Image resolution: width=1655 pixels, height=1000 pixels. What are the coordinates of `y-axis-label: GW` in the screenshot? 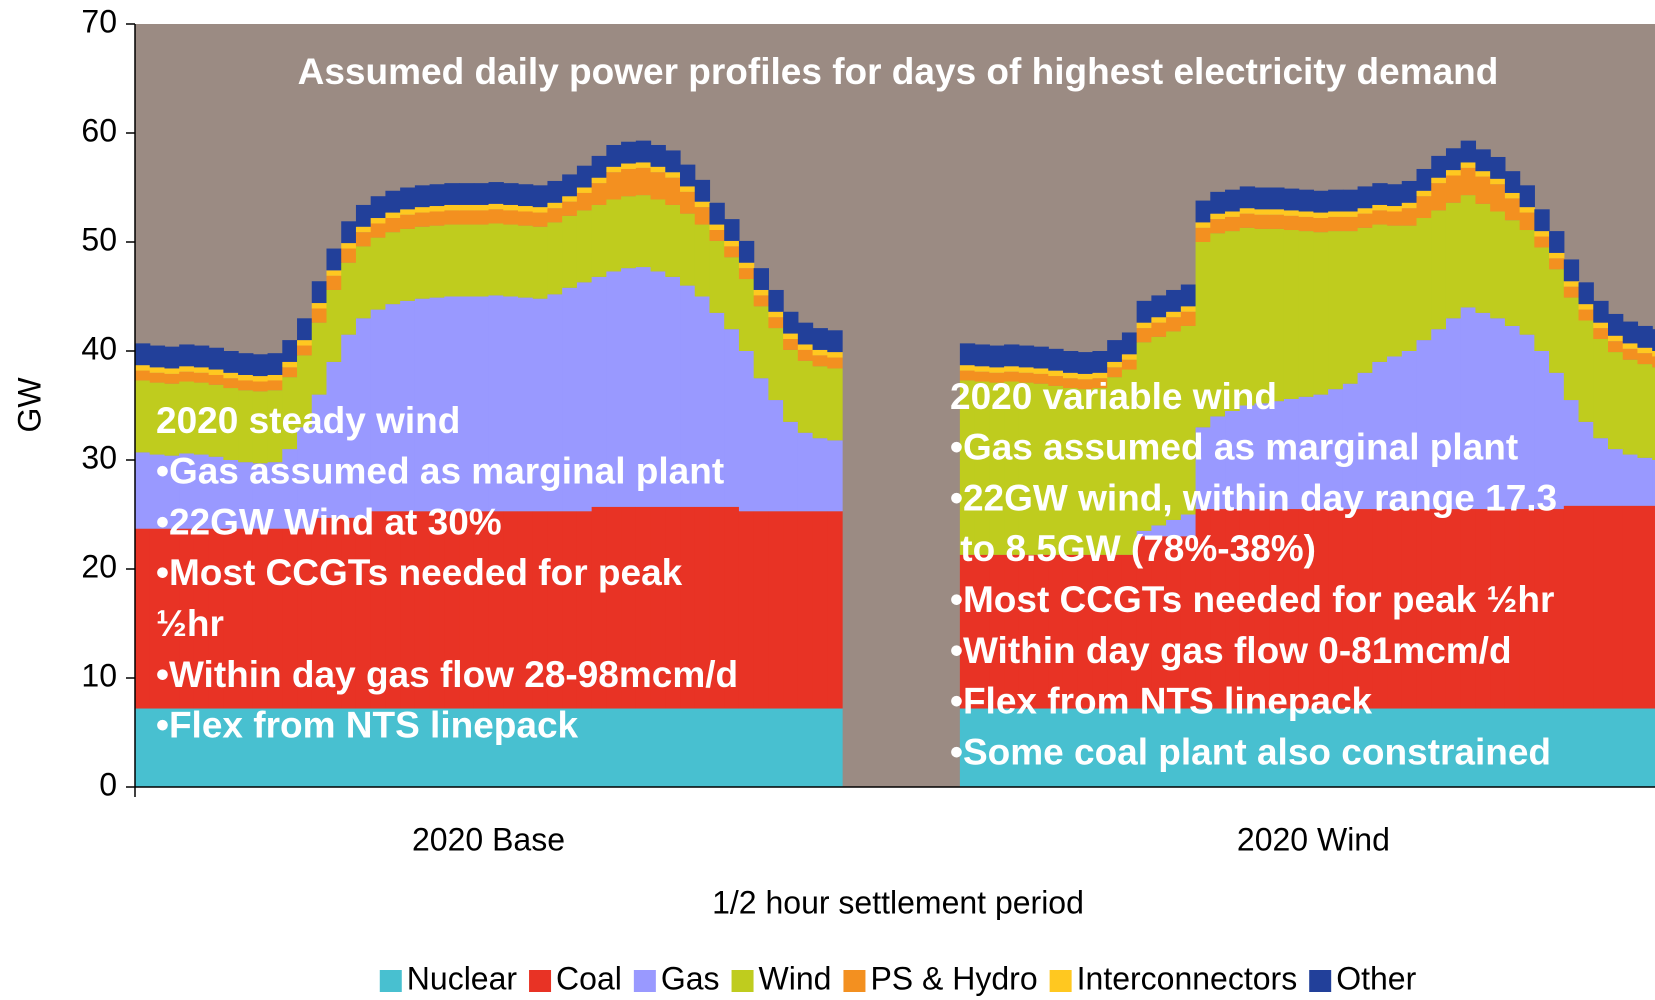 It's located at (29, 405).